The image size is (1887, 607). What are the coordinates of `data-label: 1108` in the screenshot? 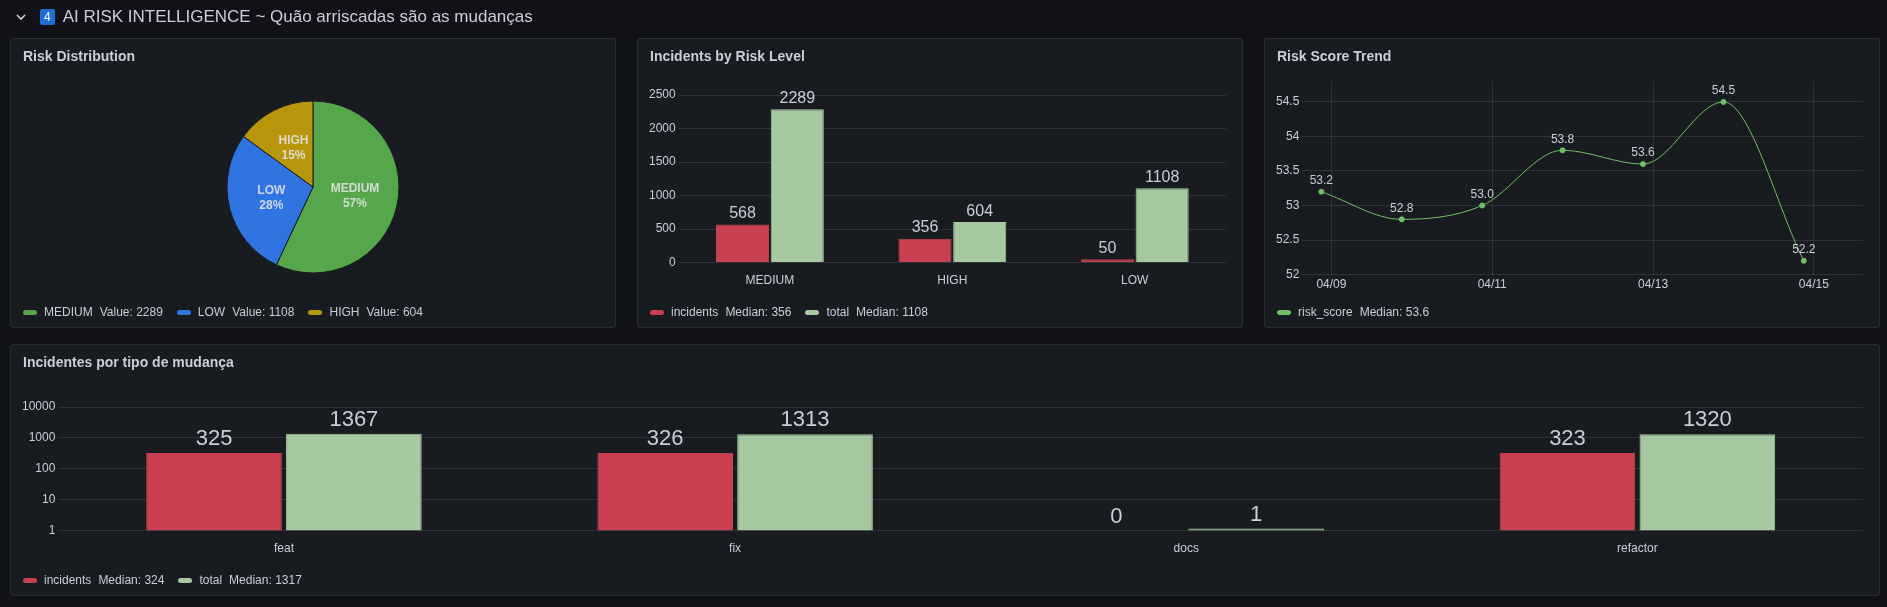 It's located at (1162, 176).